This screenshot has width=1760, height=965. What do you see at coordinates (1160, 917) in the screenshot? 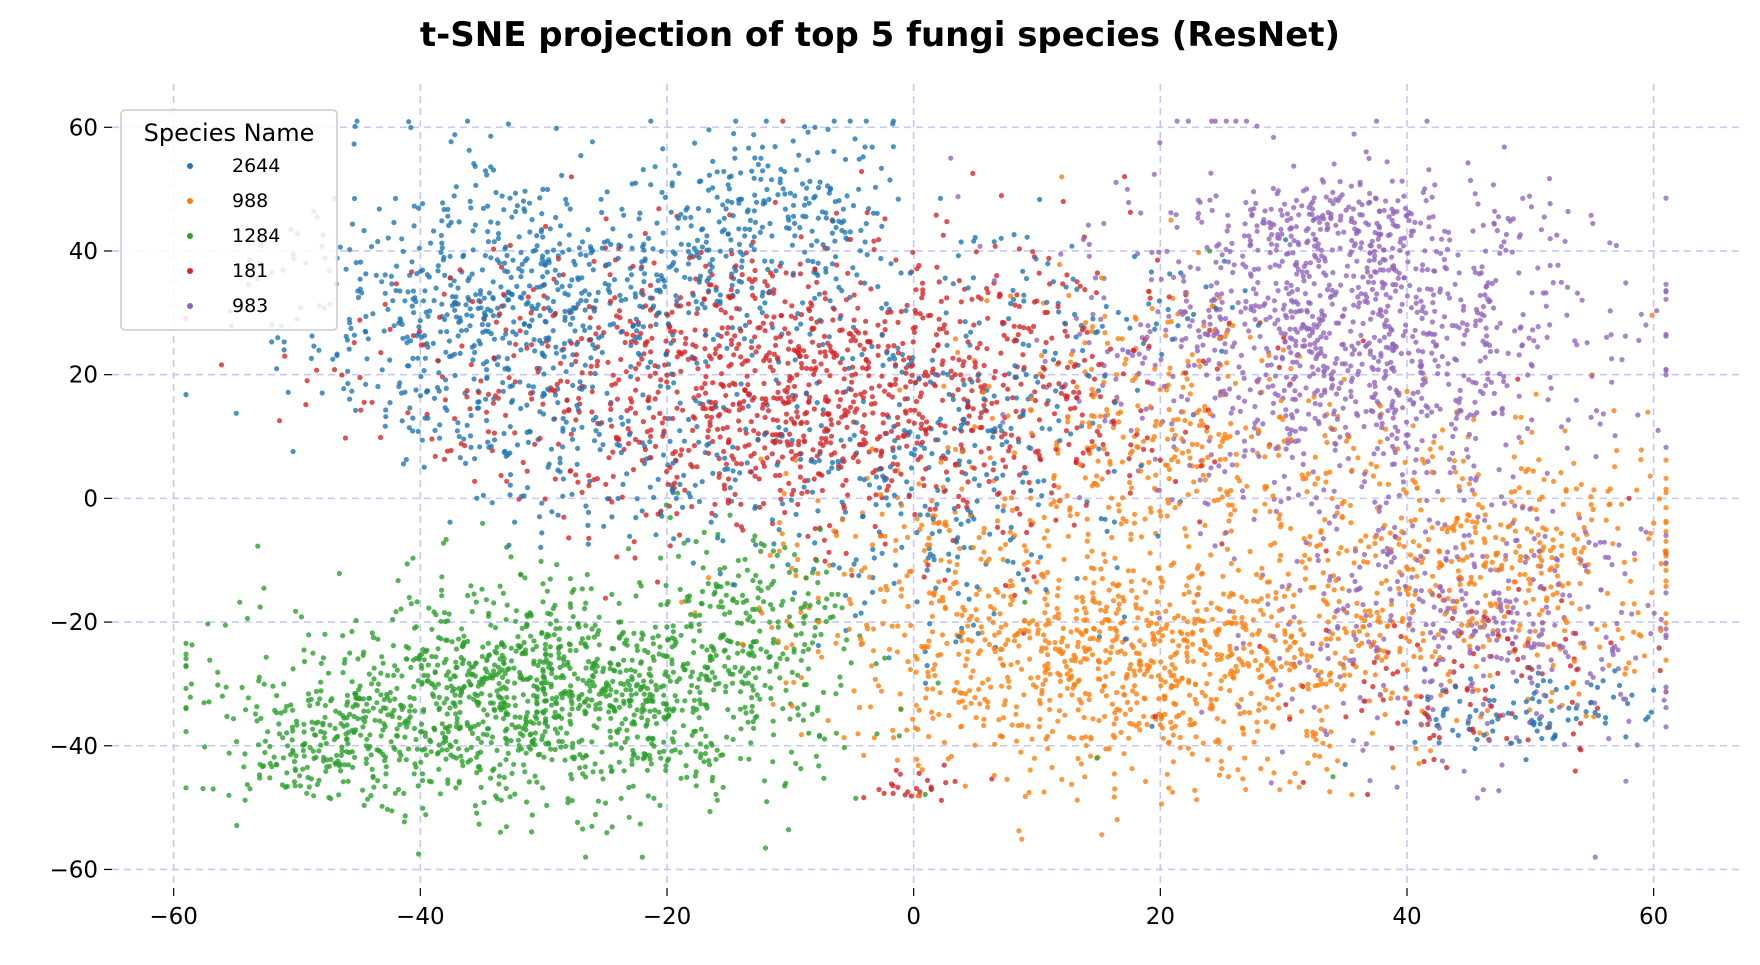
I see `x-tick-label: 20` at bounding box center [1160, 917].